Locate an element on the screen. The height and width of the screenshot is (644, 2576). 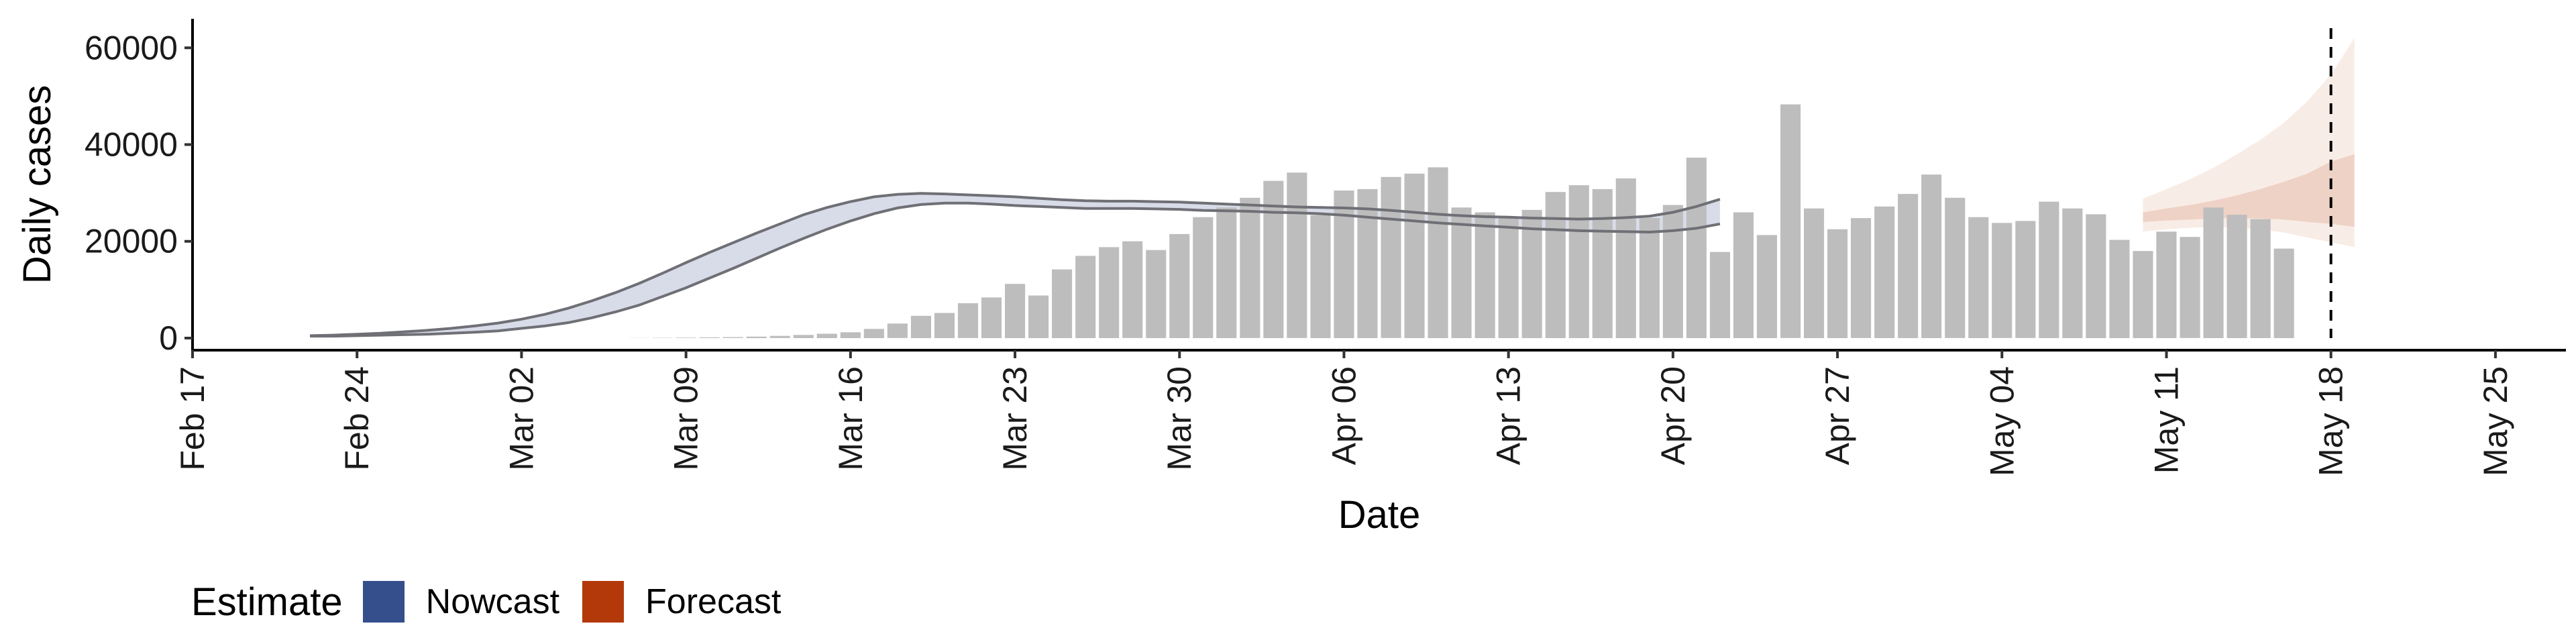
x-tick-label: May 25 is located at coordinates (2495, 421).